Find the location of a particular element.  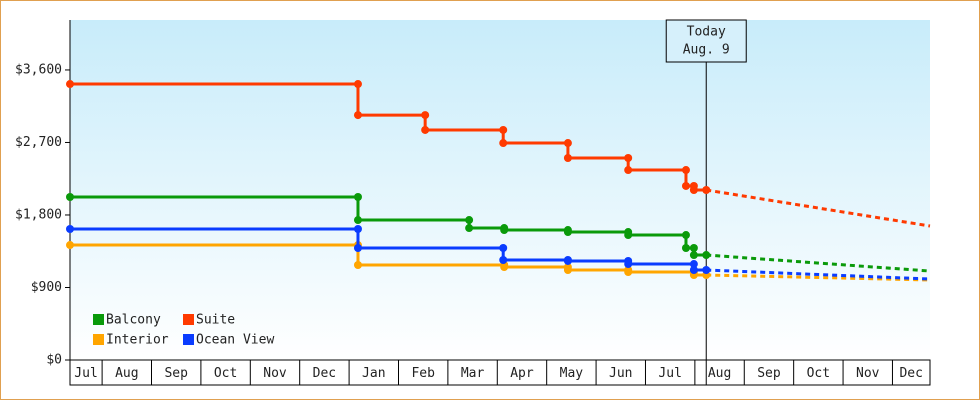

y-tick-label: $1,800 is located at coordinates (38, 214).